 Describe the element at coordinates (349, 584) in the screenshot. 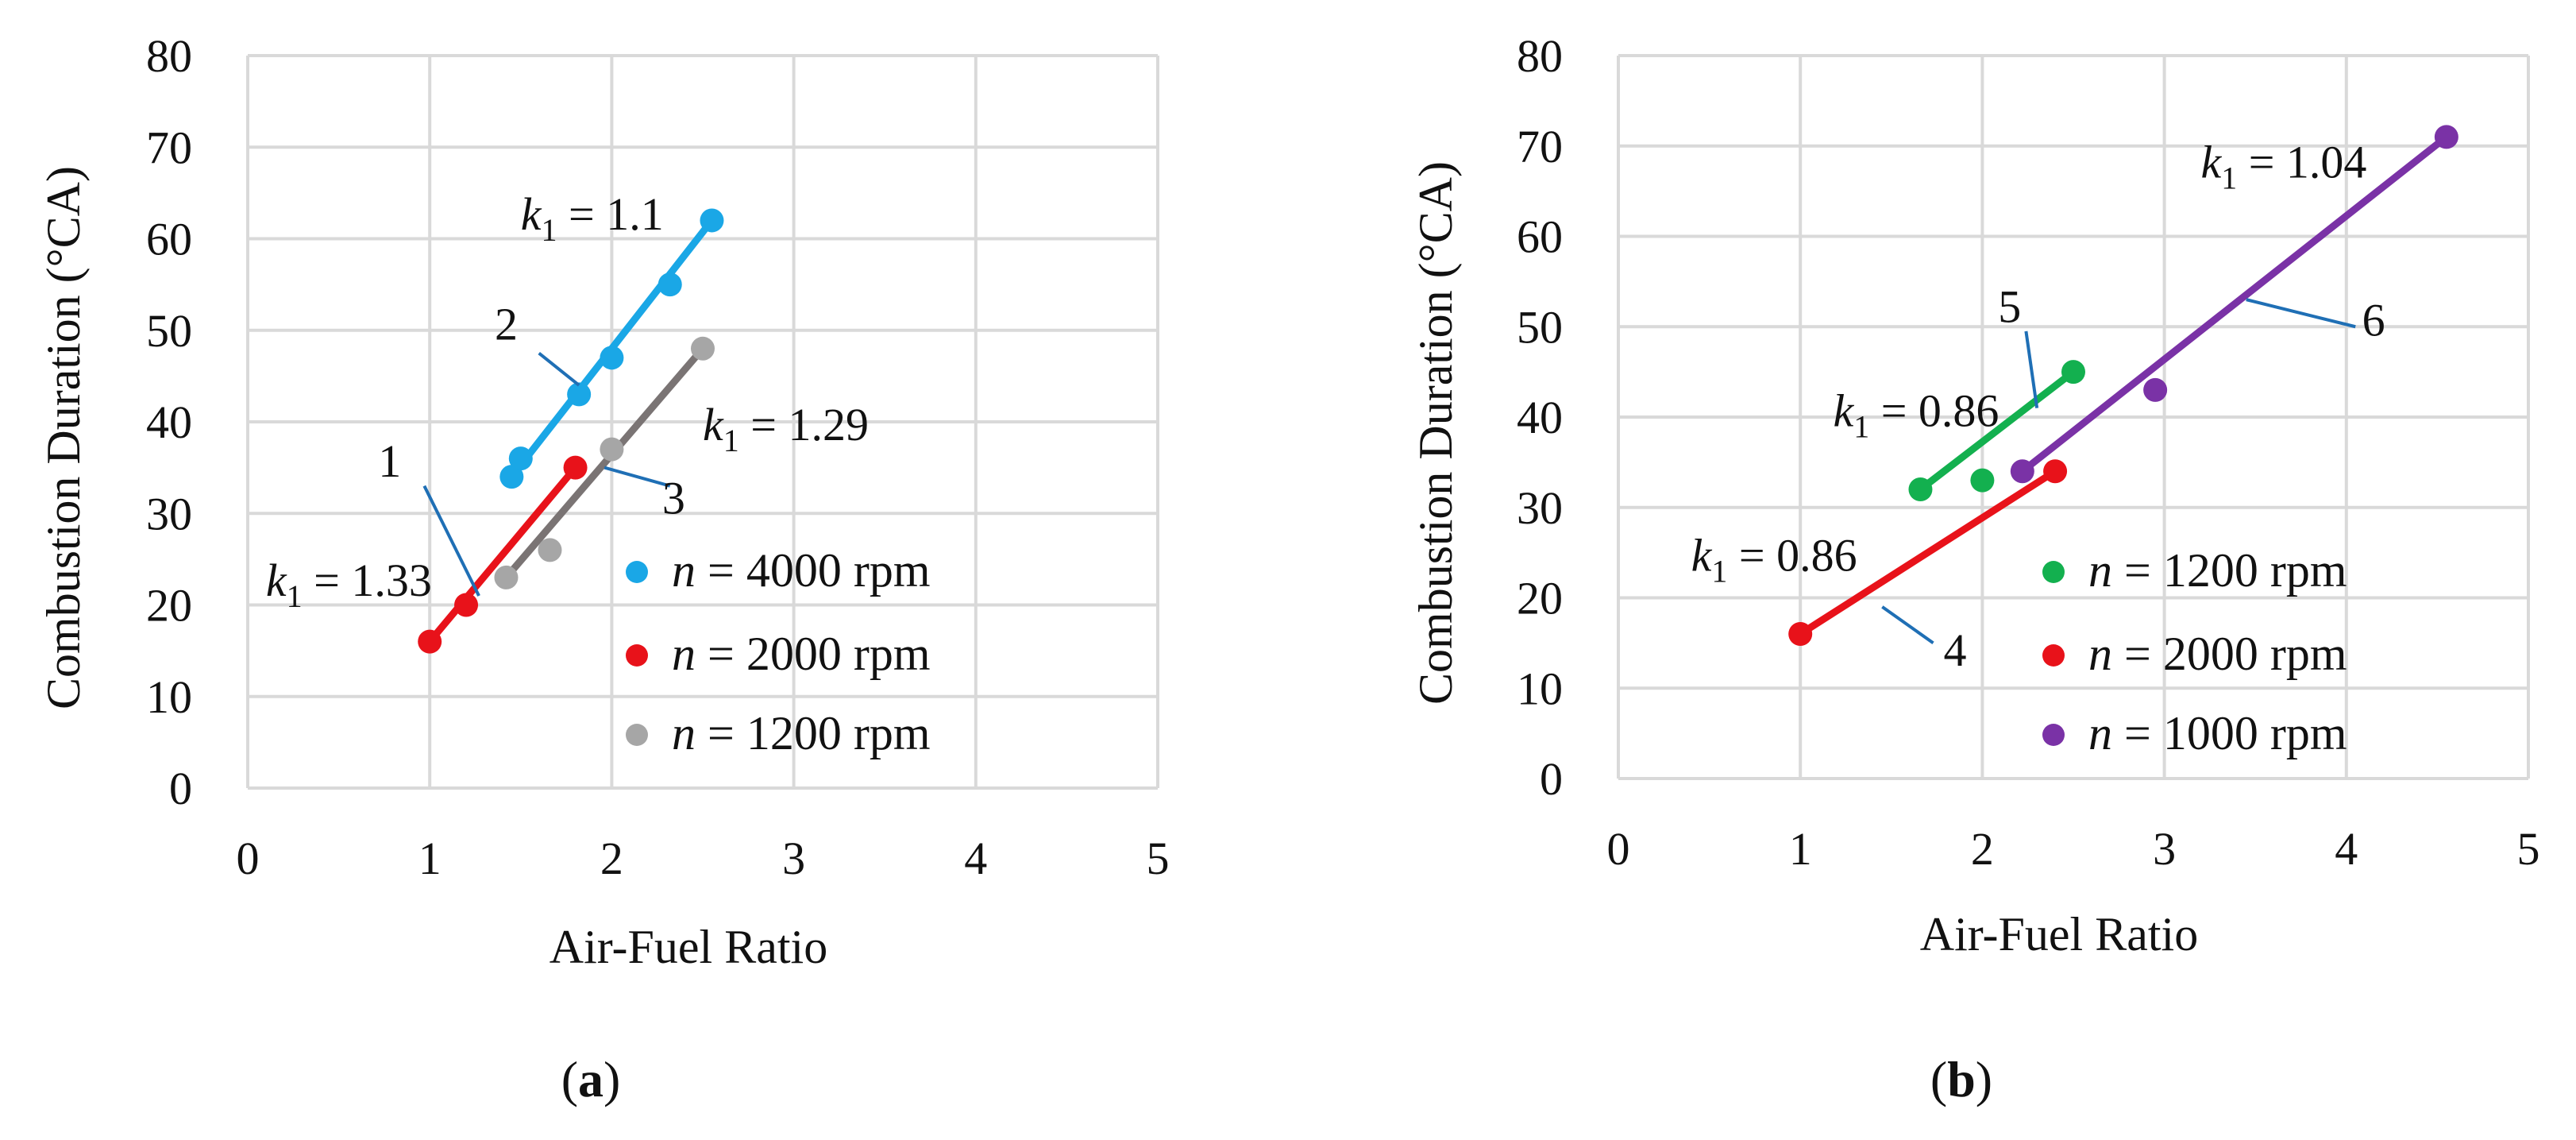

I see `slope-annotation: k1 = 1.33` at that location.